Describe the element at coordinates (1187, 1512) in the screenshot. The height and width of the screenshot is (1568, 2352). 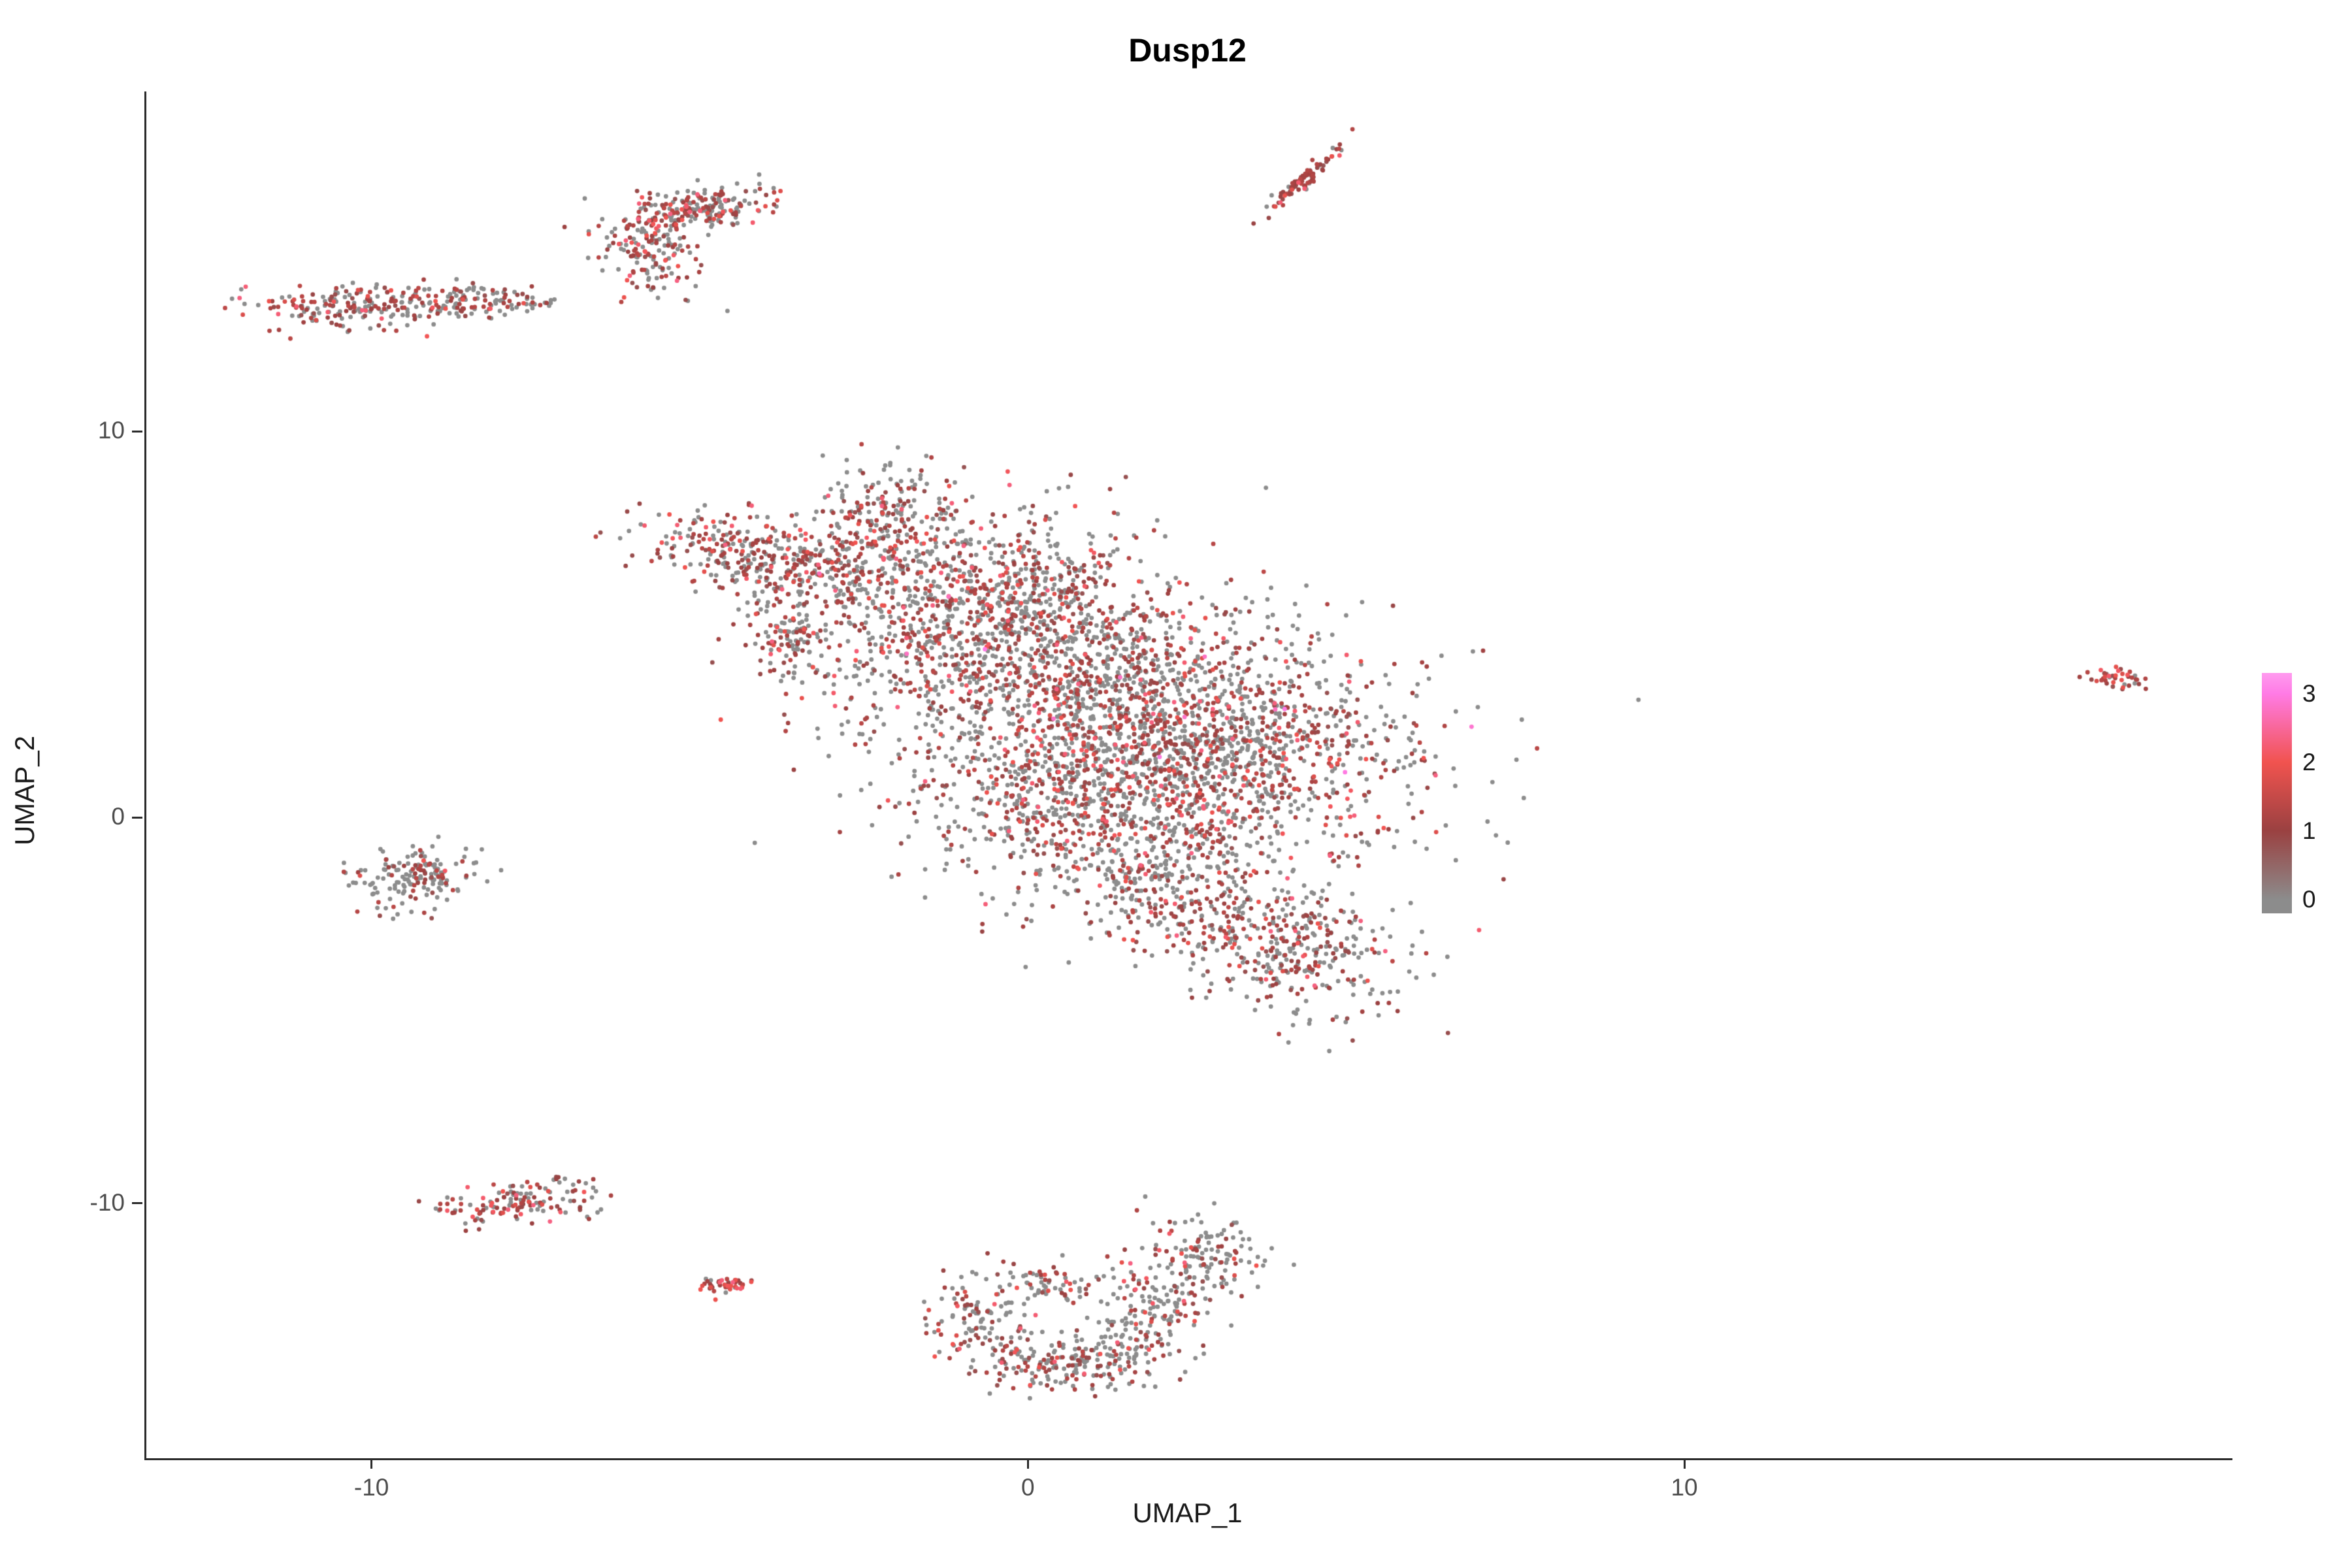
I see `x-axis-title: UMAP_1` at that location.